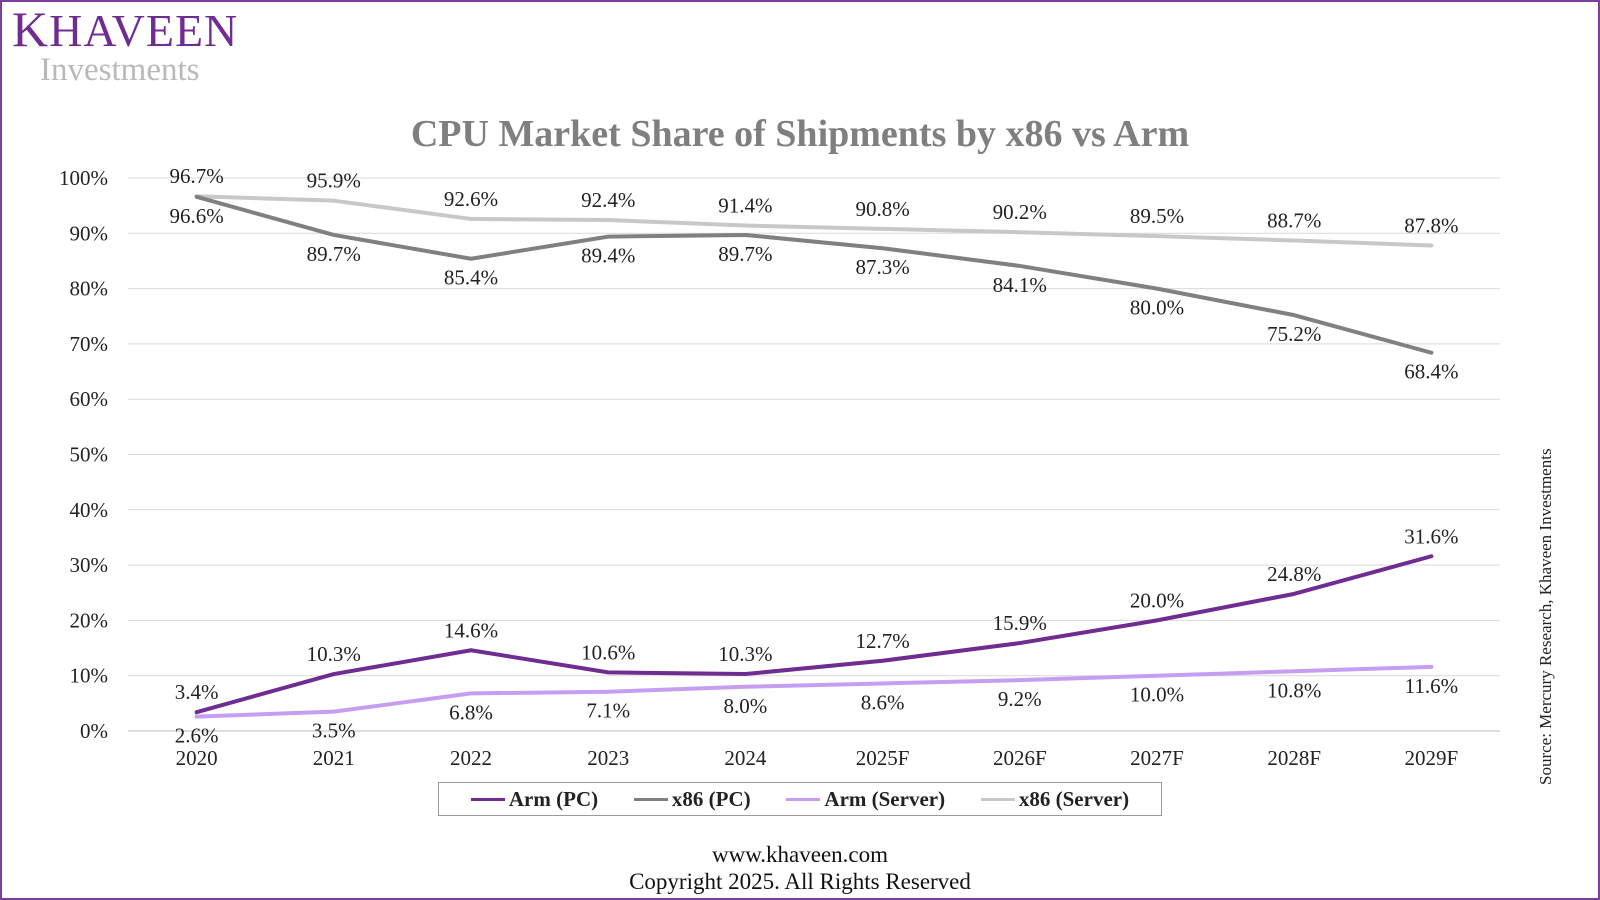  I want to click on x-tick-label: 2027F, so click(1157, 758).